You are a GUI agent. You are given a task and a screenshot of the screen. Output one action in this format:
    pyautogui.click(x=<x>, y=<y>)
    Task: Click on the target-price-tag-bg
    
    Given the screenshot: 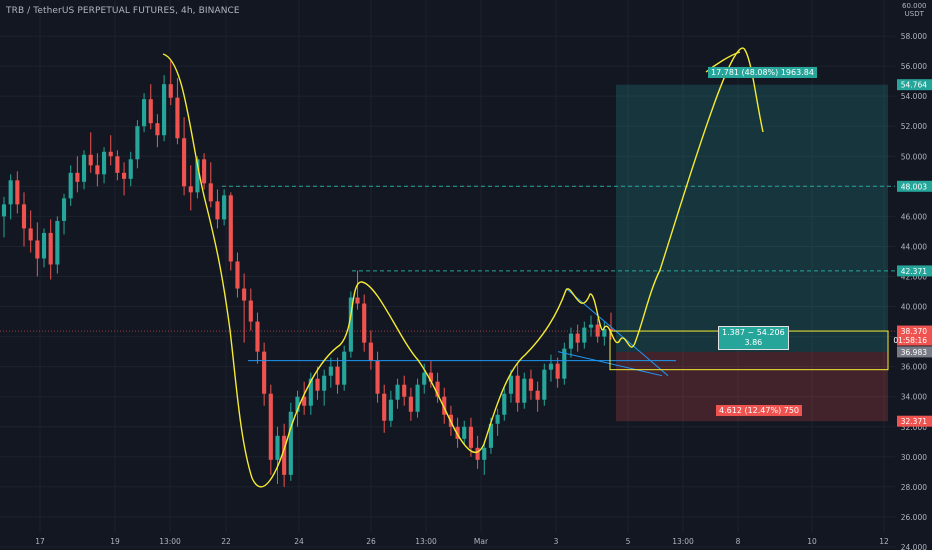 What is the action you would take?
    pyautogui.click(x=914, y=85)
    